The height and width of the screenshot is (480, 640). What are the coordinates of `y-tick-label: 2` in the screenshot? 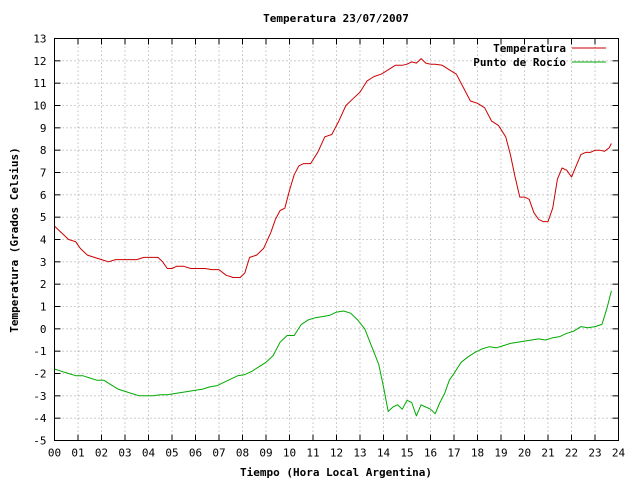 It's located at (43, 284).